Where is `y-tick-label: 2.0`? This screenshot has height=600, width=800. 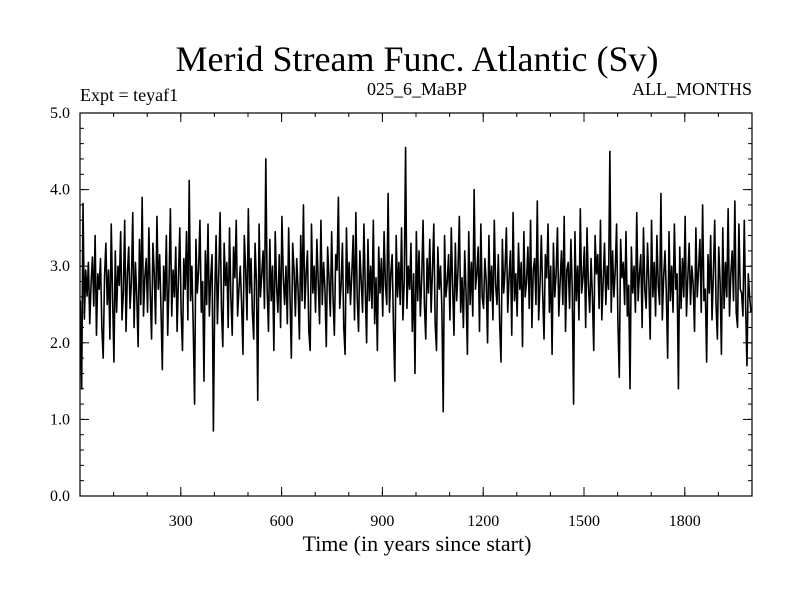 y-tick-label: 2.0 is located at coordinates (60, 343).